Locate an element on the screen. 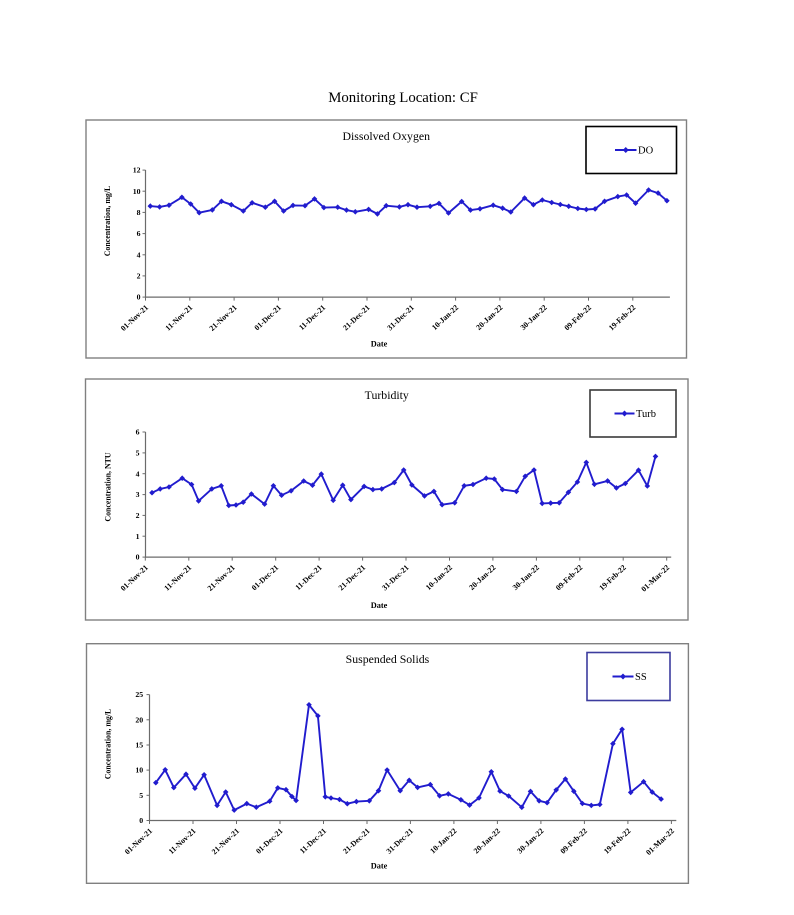 The width and height of the screenshot is (794, 915). svg-text: Concentration, NTU is located at coordinates (108, 487).